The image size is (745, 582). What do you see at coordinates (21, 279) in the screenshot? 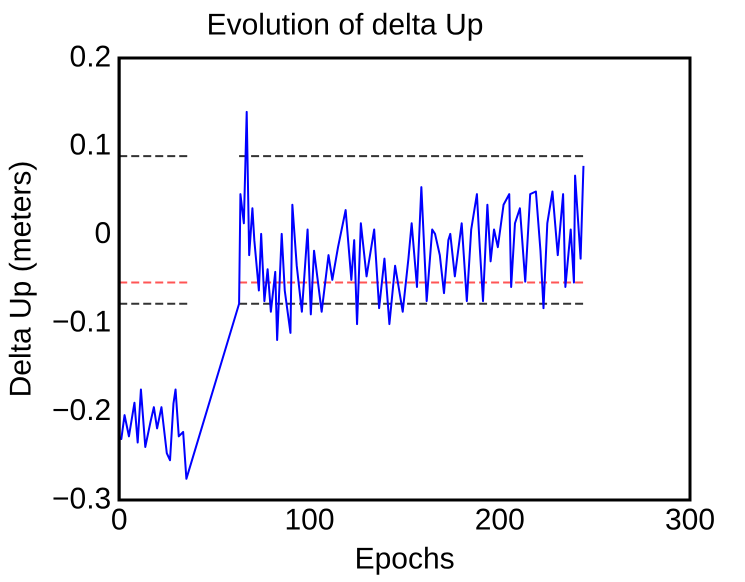
I see `y-axis-title: Delta Up (meters)` at bounding box center [21, 279].